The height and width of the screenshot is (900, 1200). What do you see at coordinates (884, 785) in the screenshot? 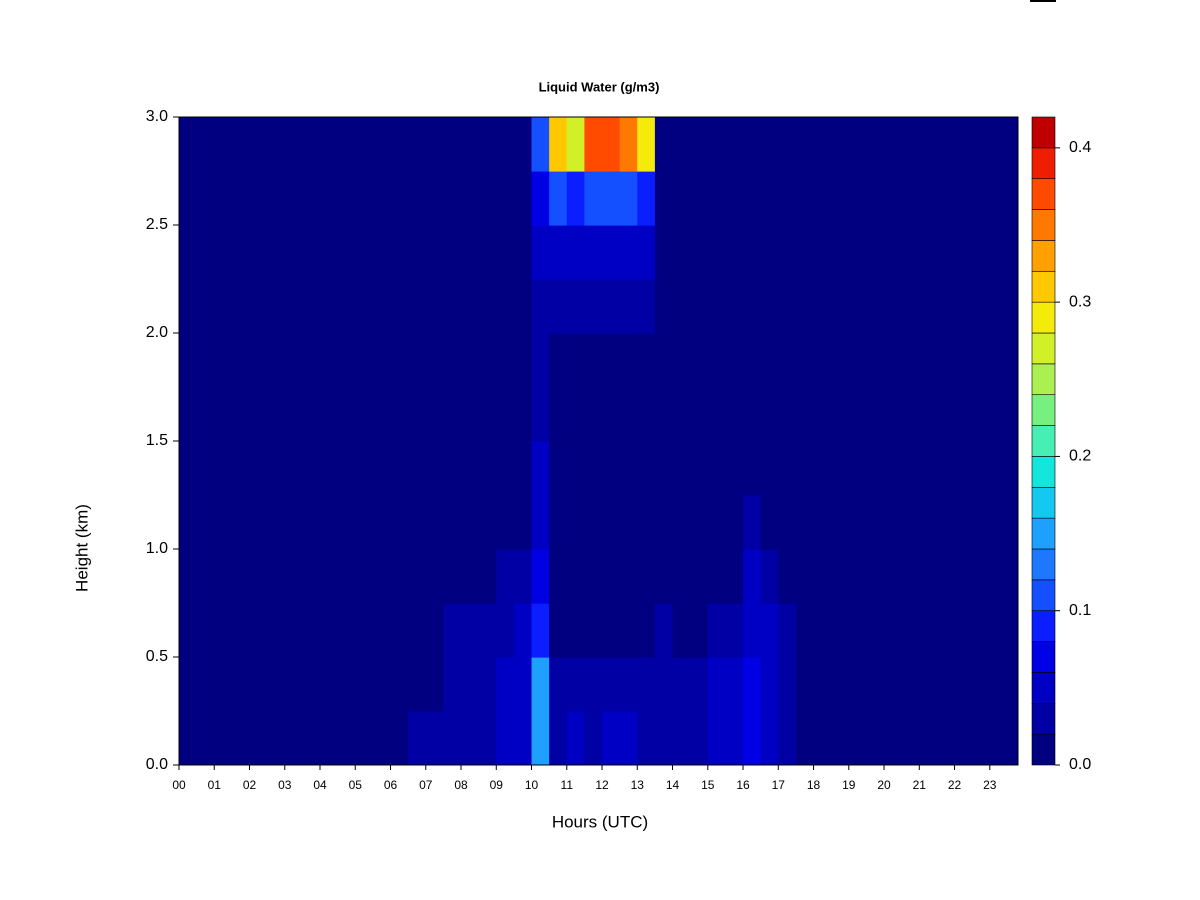
I see `x-tick-label: 20` at bounding box center [884, 785].